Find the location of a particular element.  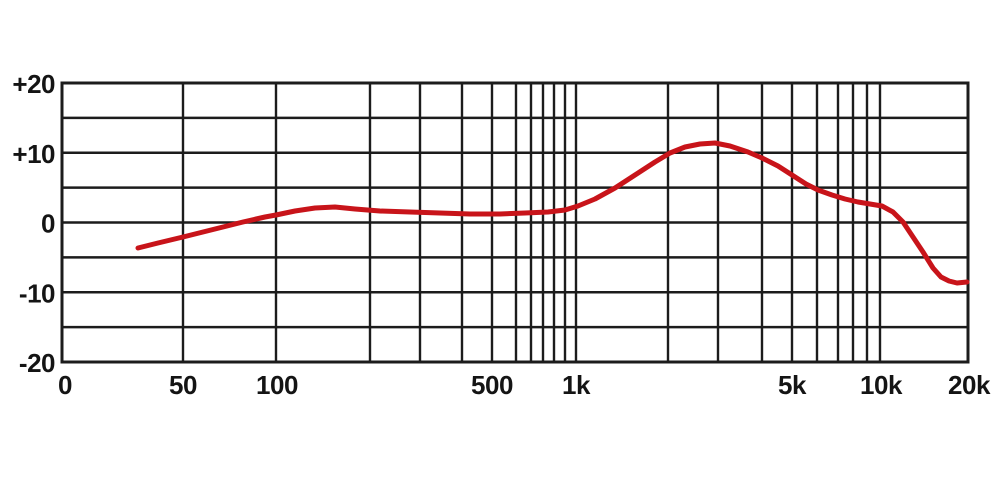

x-tick-label: 50 is located at coordinates (183, 385).